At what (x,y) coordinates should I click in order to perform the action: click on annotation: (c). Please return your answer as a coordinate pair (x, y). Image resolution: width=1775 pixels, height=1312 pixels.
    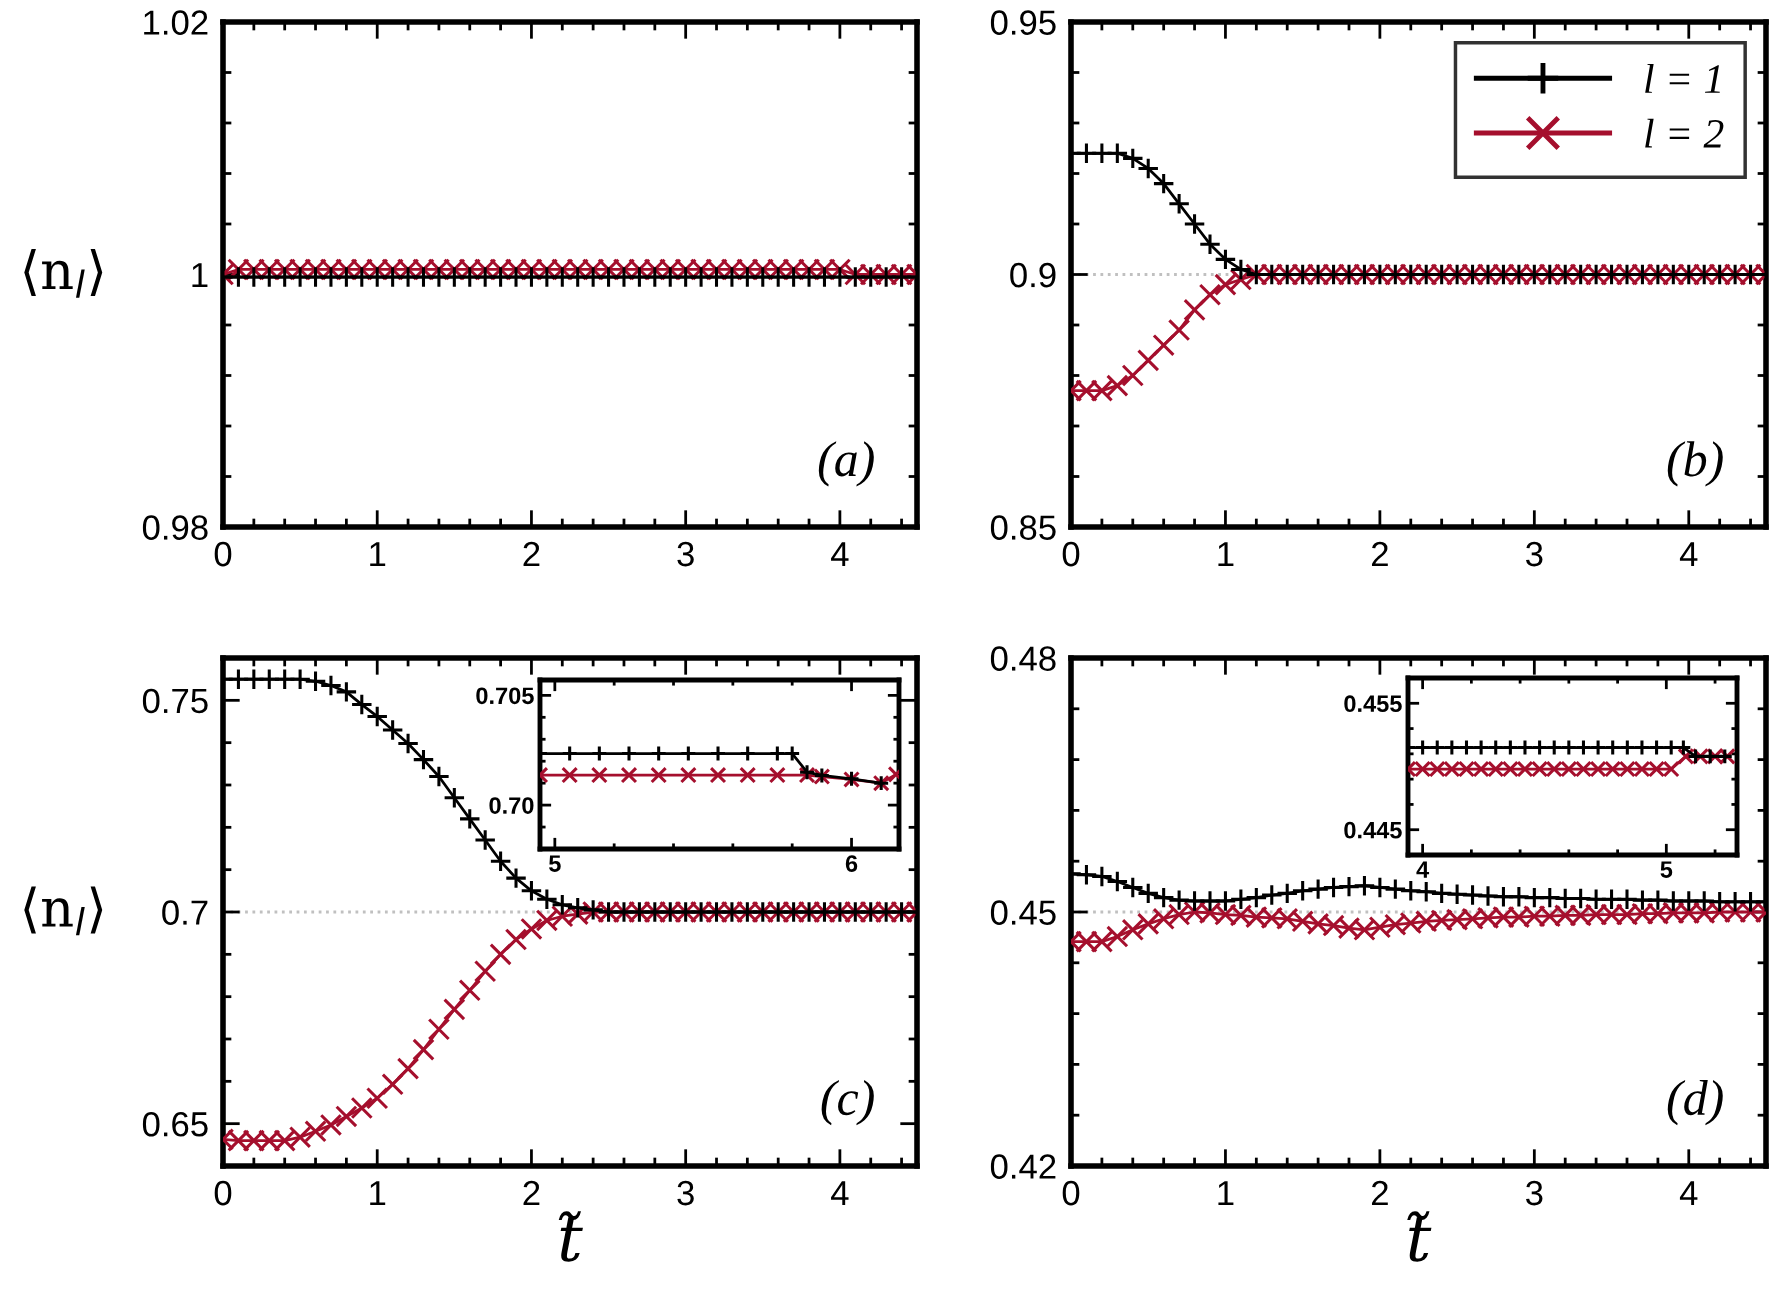
    Looking at the image, I should click on (847, 1103).